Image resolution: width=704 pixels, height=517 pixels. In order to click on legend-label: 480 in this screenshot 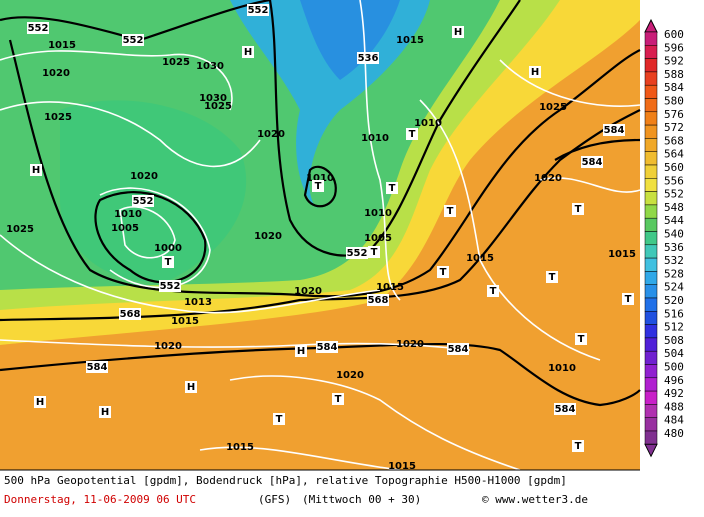, I will do `click(674, 433)`.